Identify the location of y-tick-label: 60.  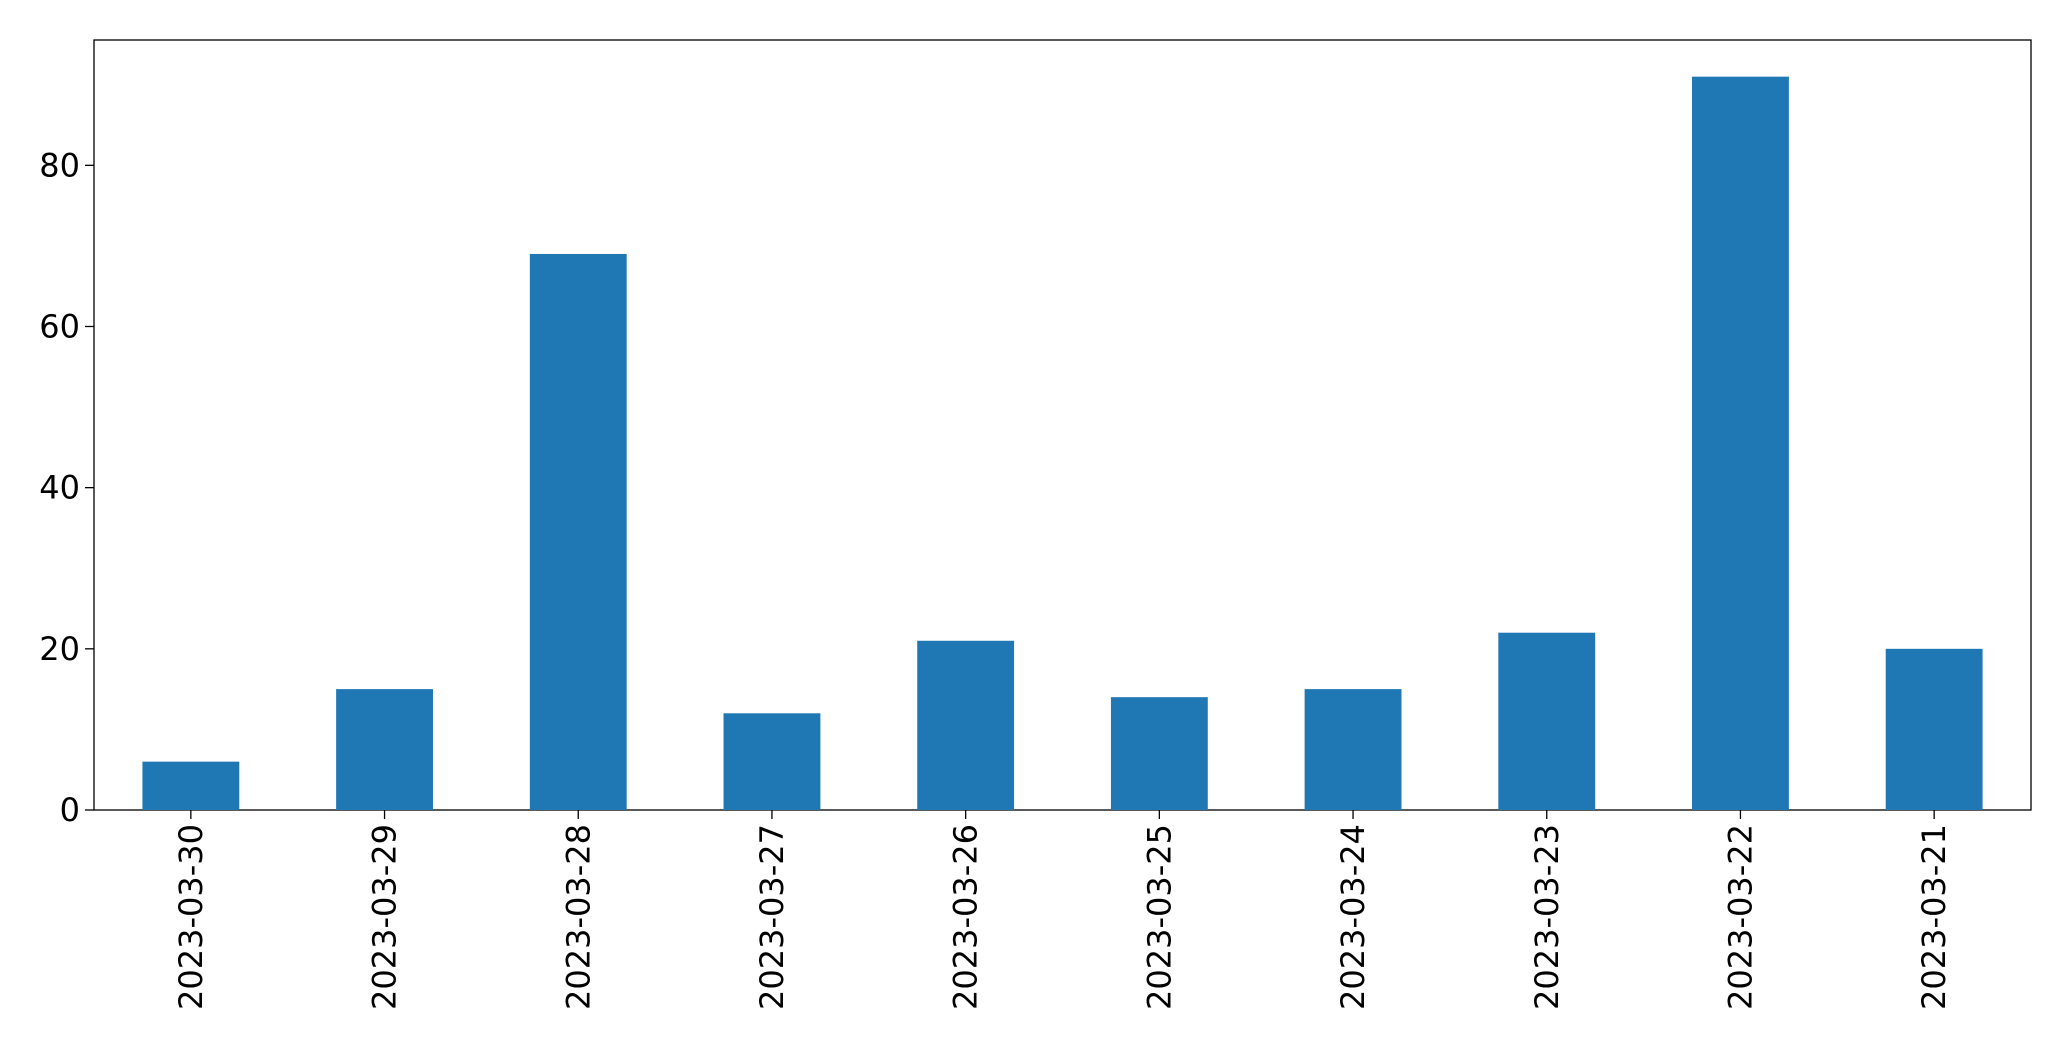
(59, 326).